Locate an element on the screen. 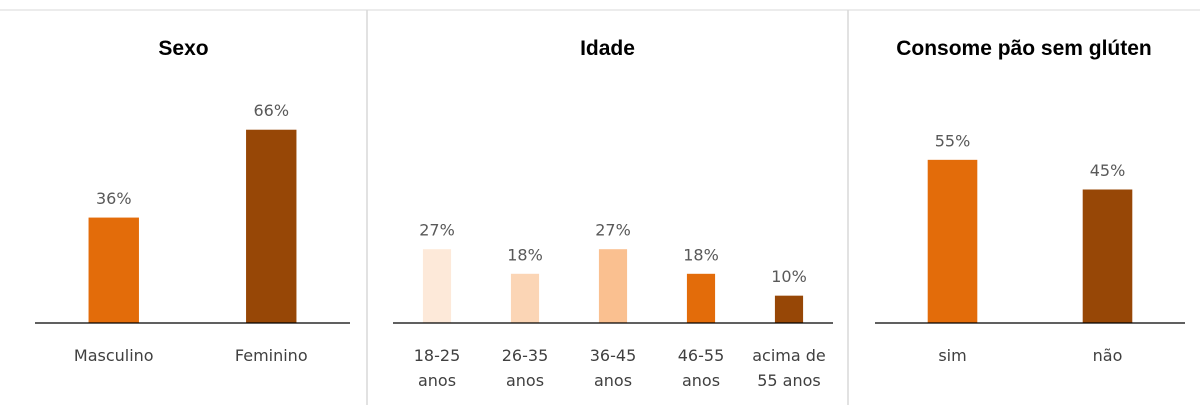  data-label: 10% is located at coordinates (789, 276).